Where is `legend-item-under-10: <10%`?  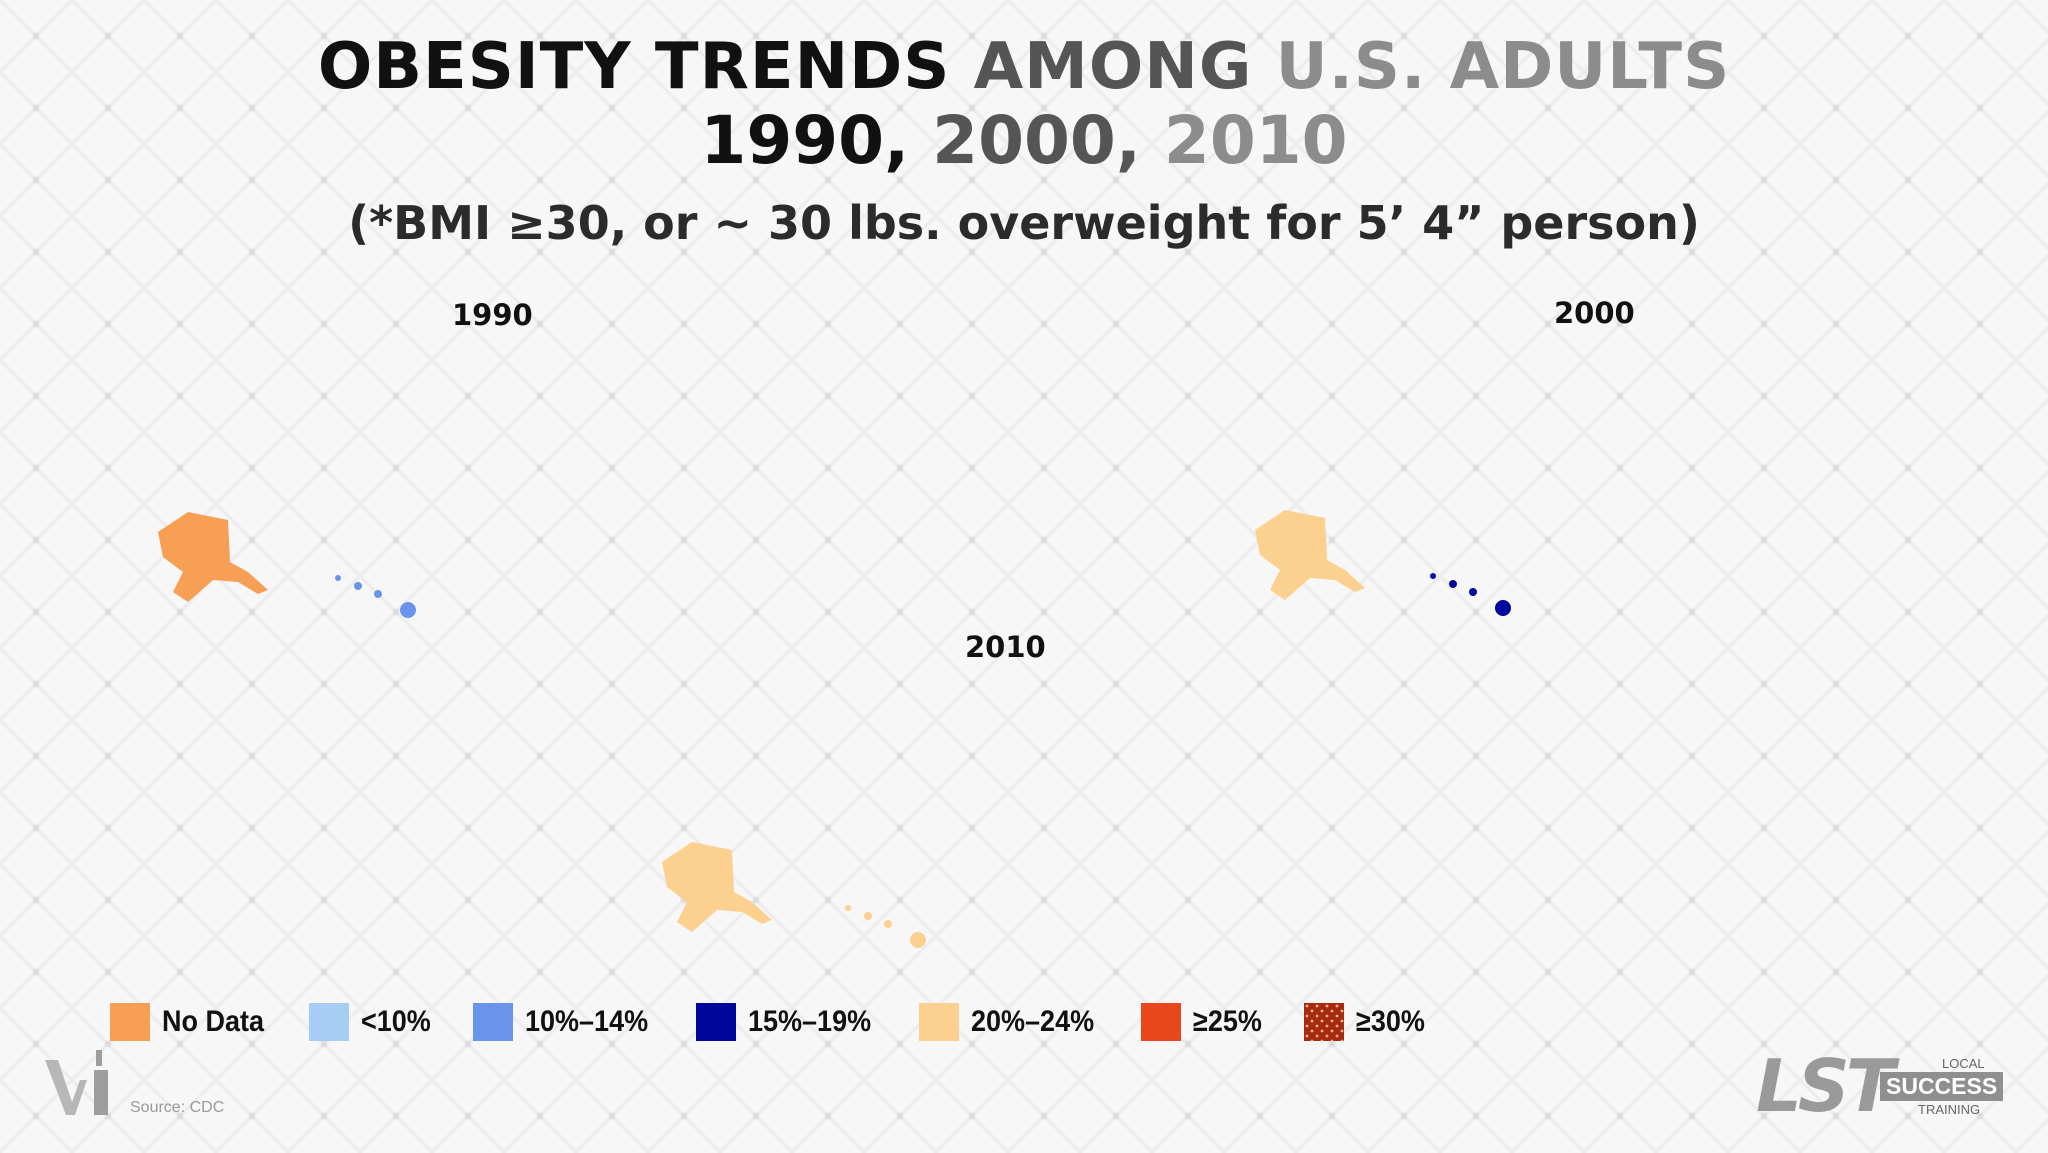 legend-item-under-10: <10% is located at coordinates (374, 1022).